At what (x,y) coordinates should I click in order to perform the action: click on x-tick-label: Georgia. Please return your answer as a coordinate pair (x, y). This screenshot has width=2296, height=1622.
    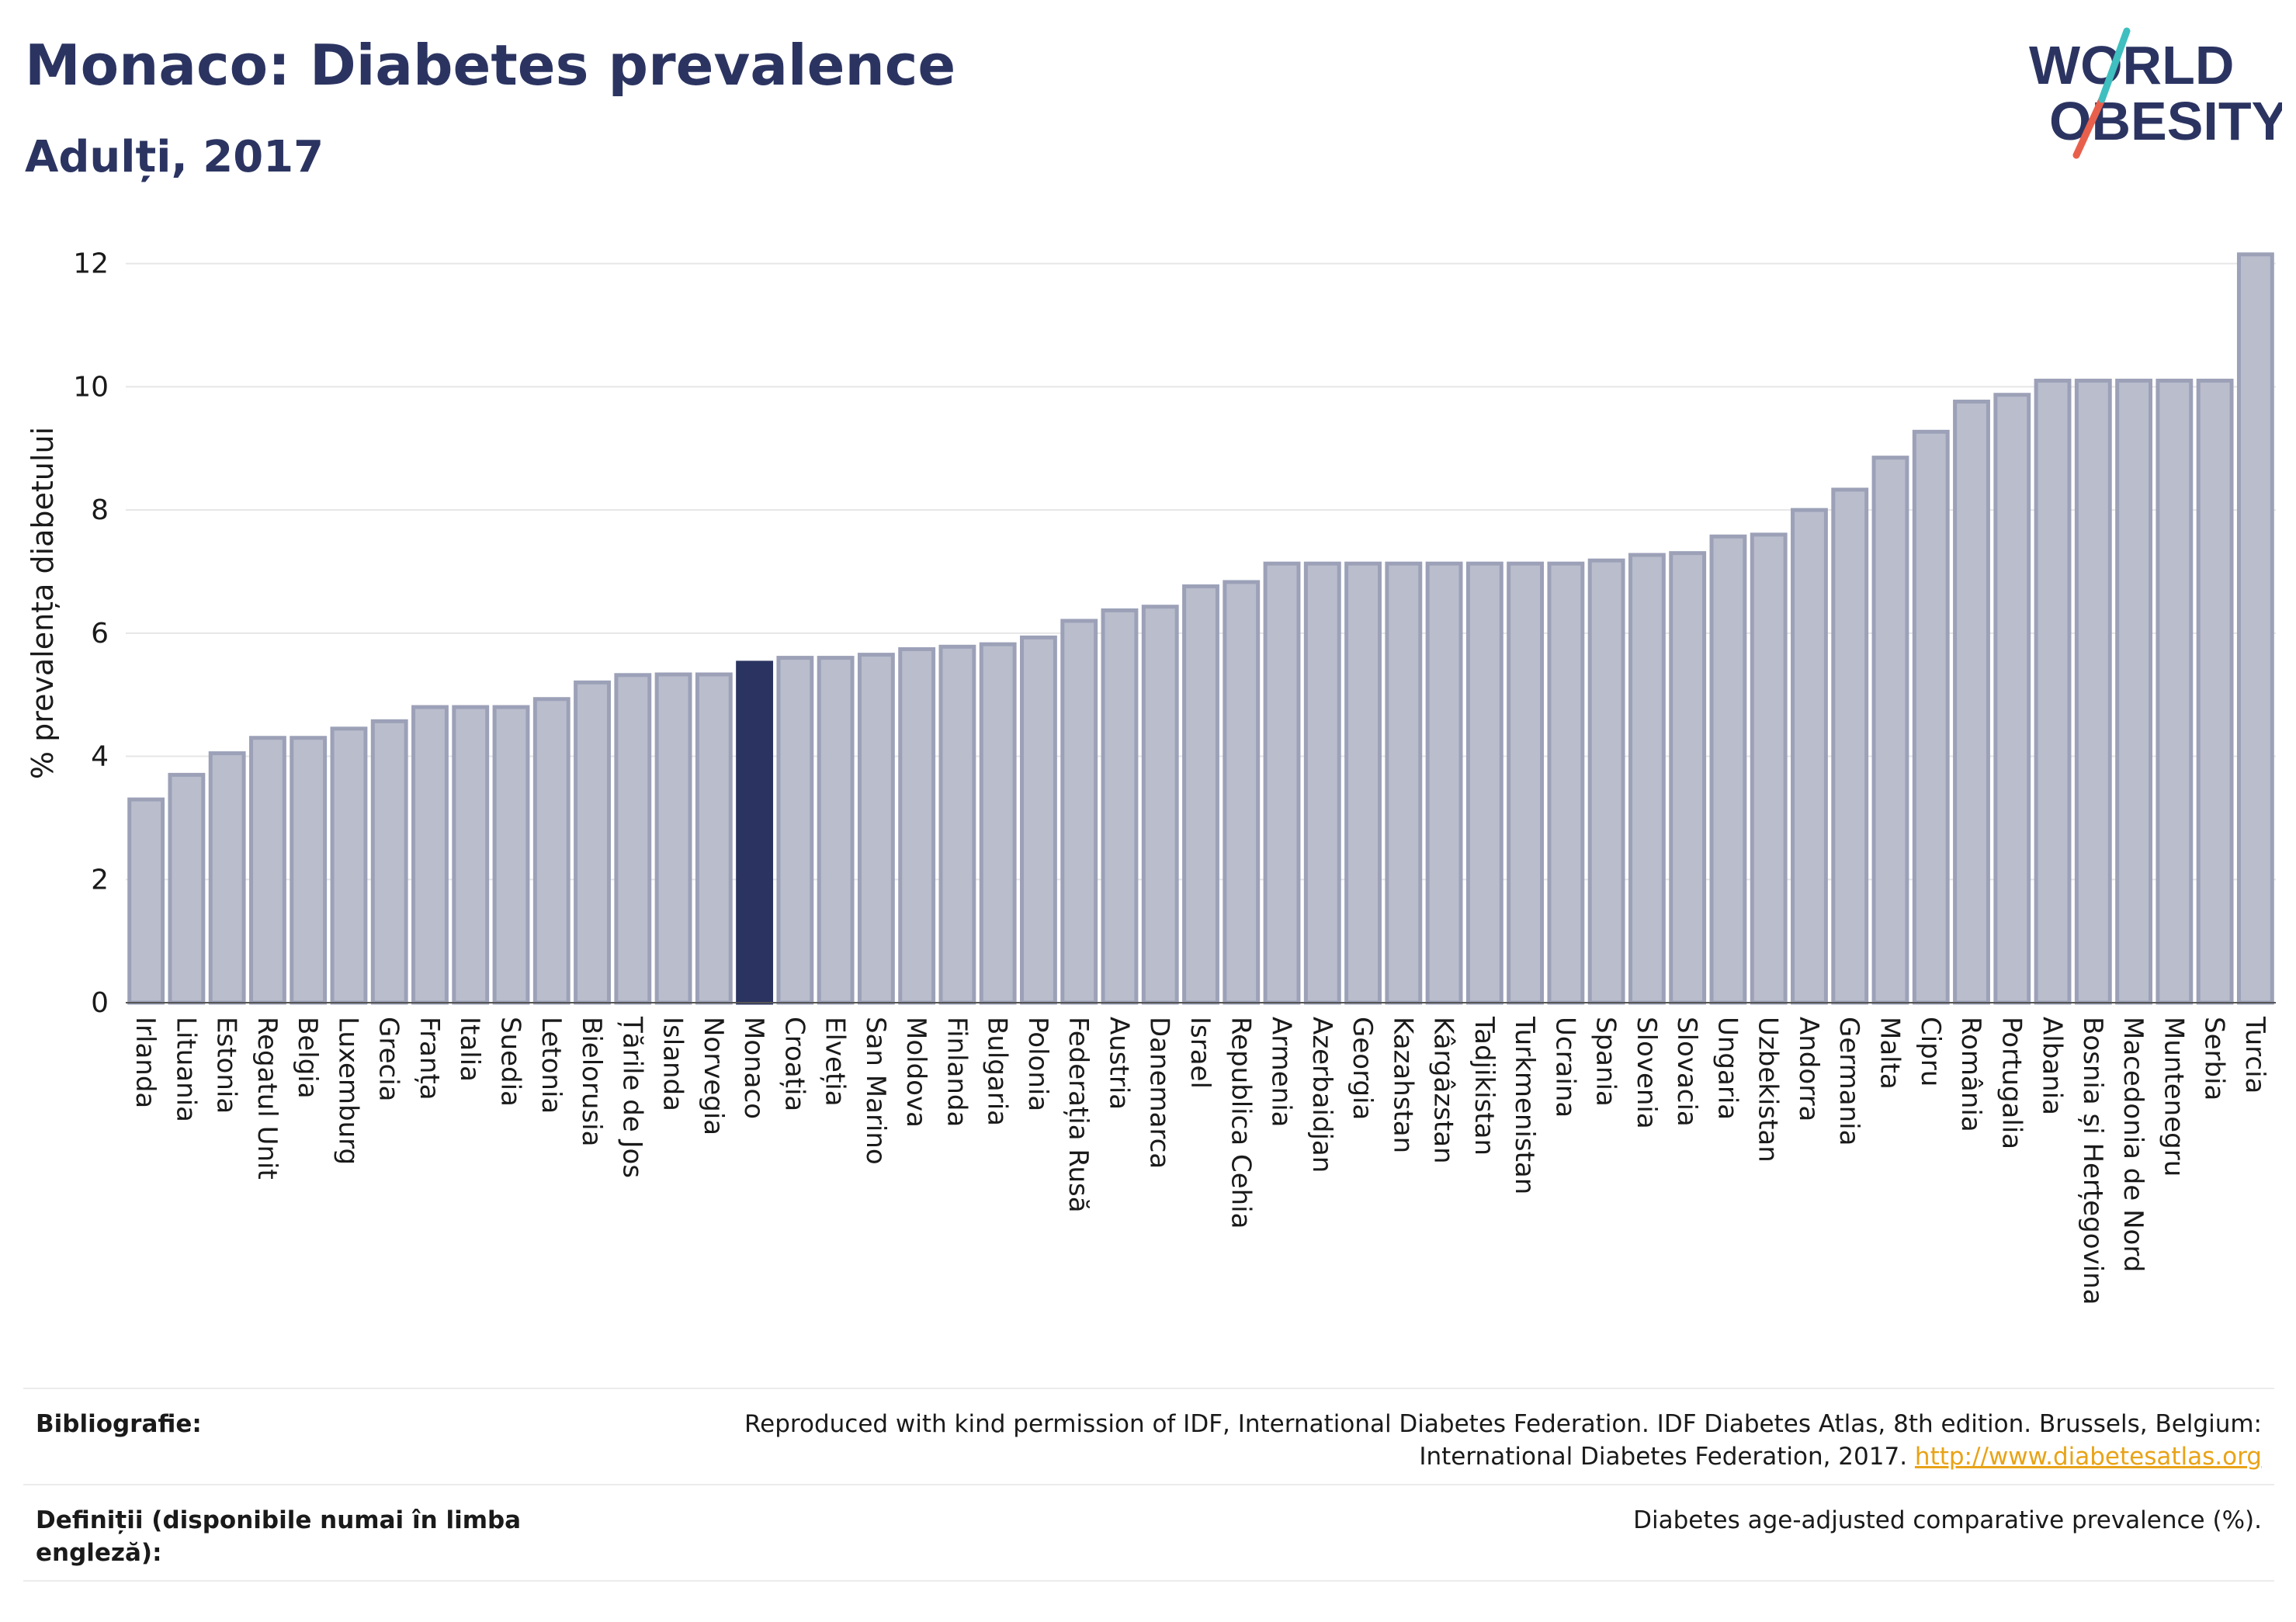
    Looking at the image, I should click on (1362, 1068).